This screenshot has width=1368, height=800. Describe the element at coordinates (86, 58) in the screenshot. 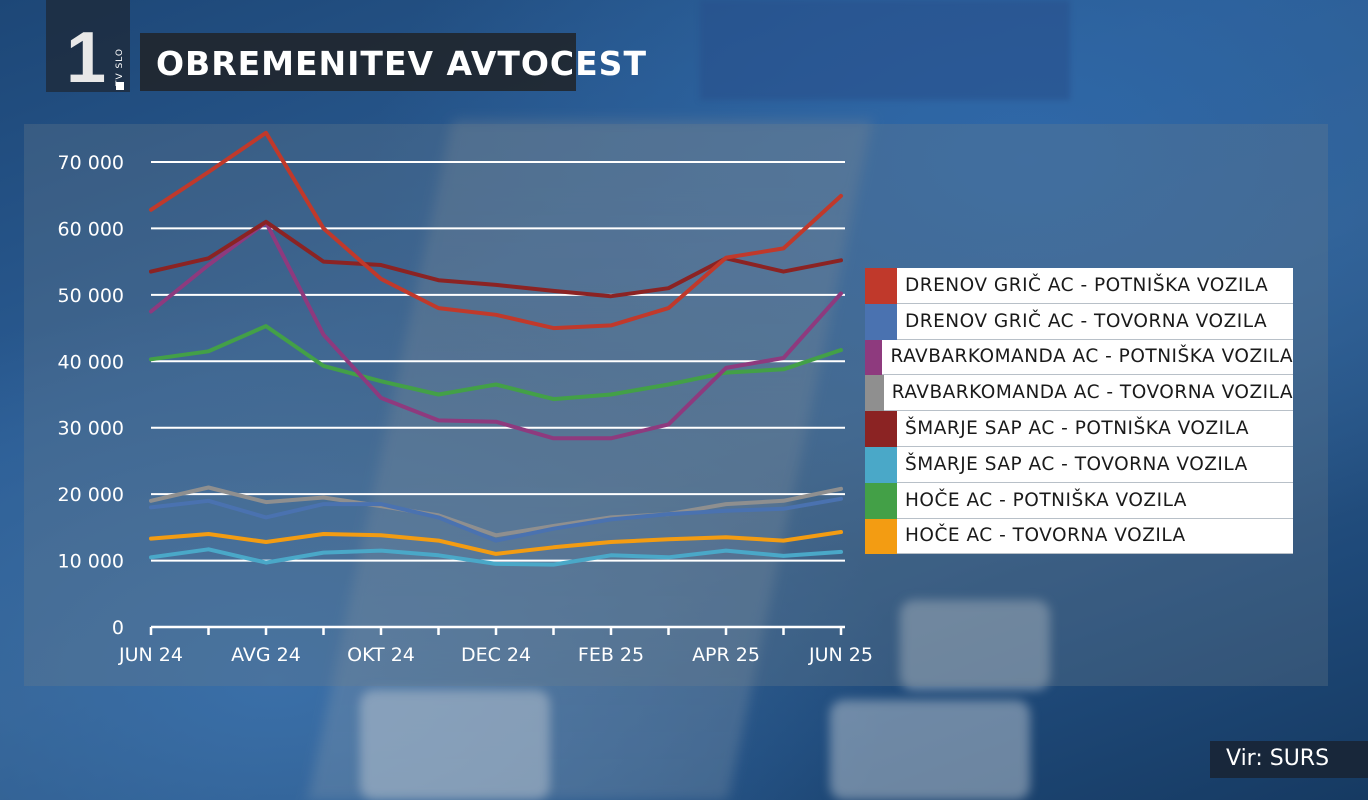

I see `channel-logo-number: 1` at that location.